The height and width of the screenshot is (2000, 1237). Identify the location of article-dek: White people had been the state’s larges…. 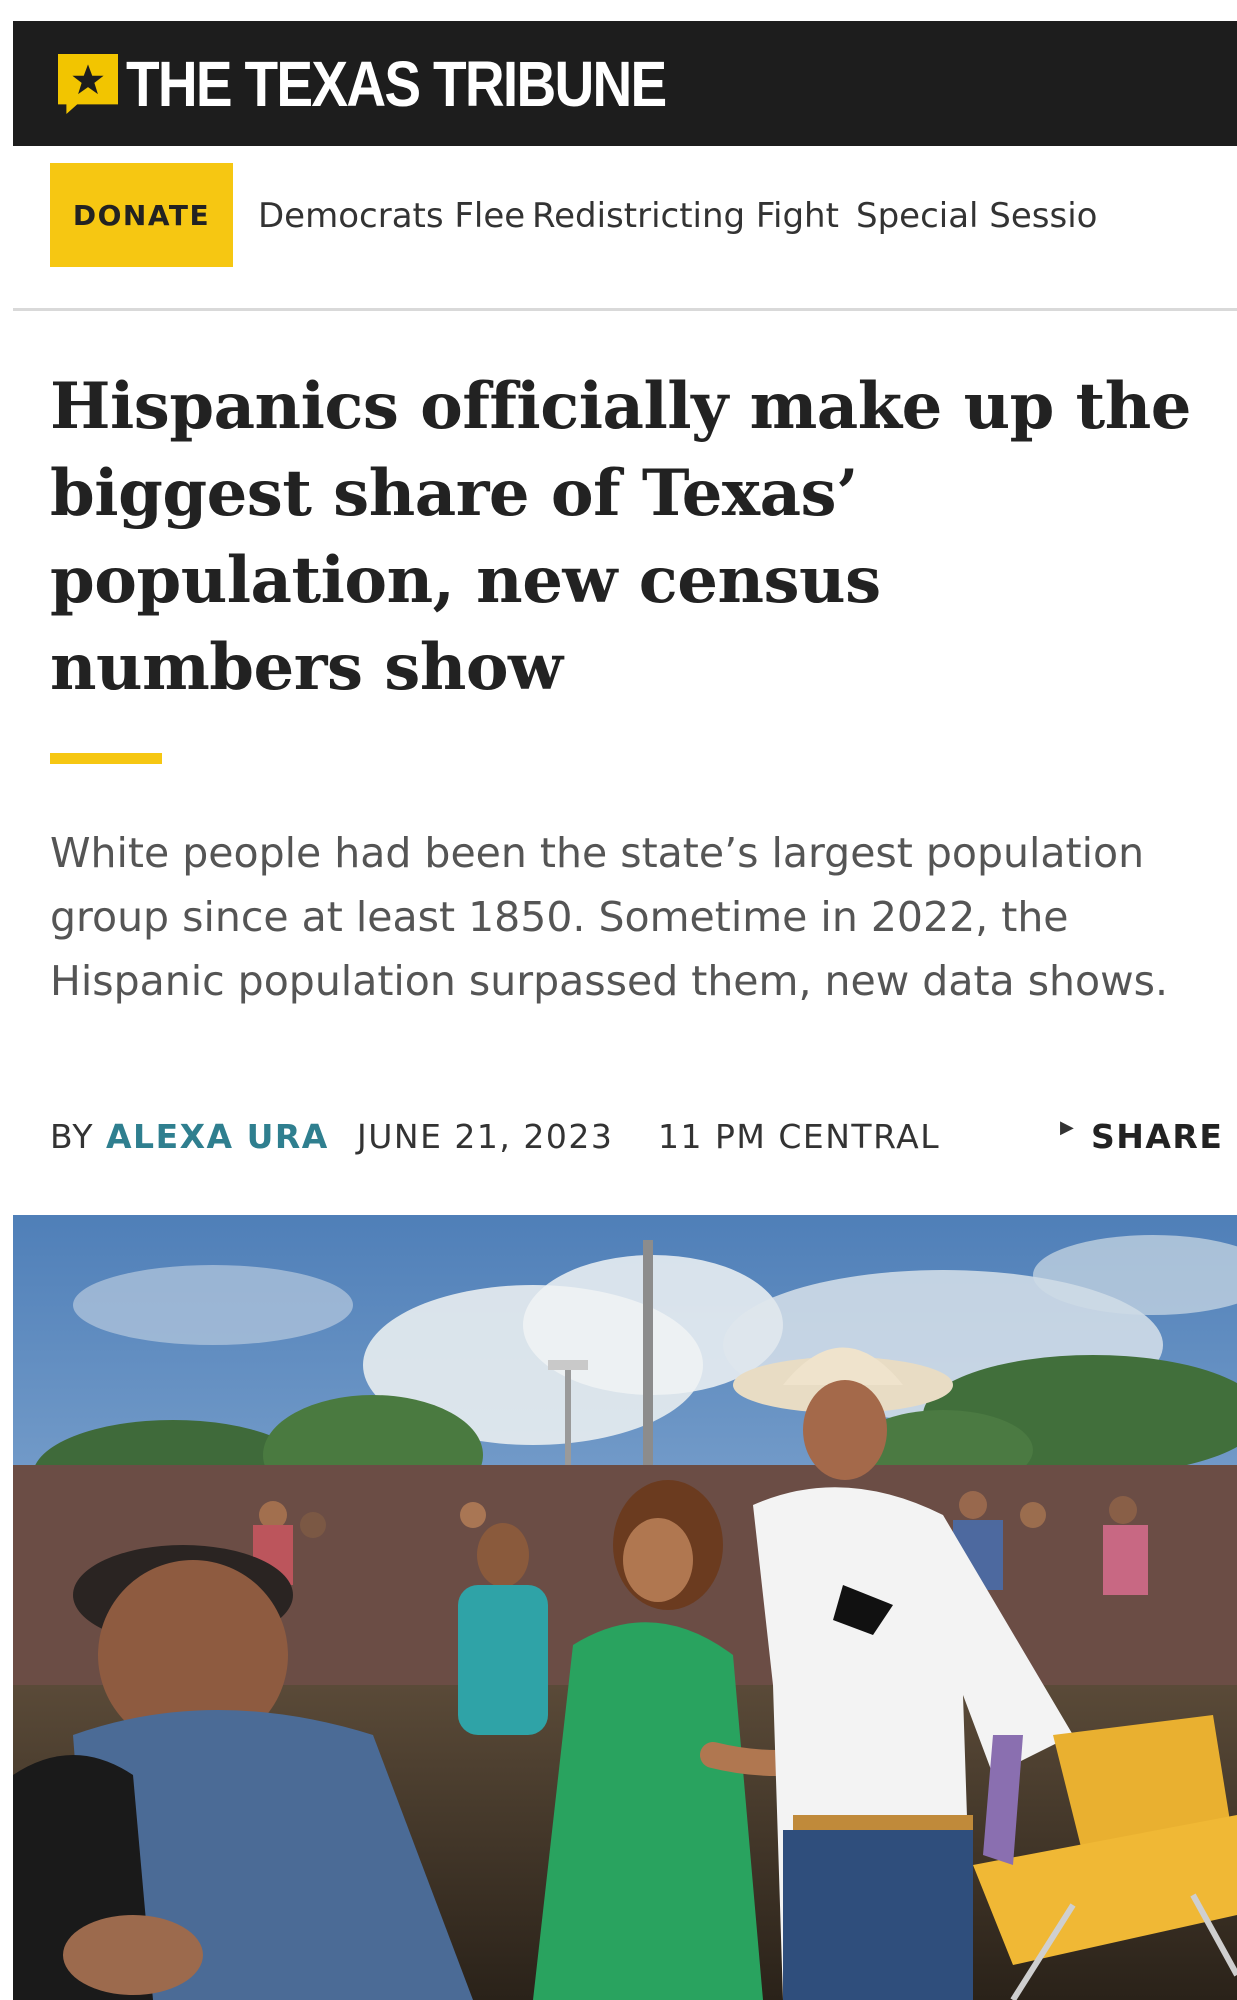
(609, 917).